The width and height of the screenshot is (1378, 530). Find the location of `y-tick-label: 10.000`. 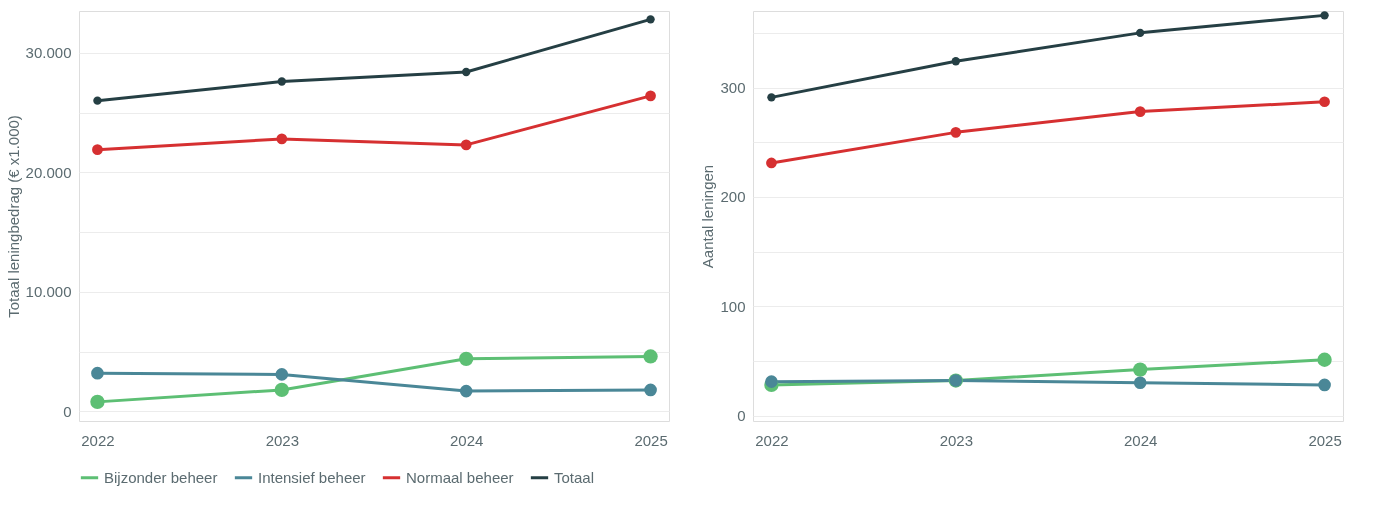

y-tick-label: 10.000 is located at coordinates (48, 292).